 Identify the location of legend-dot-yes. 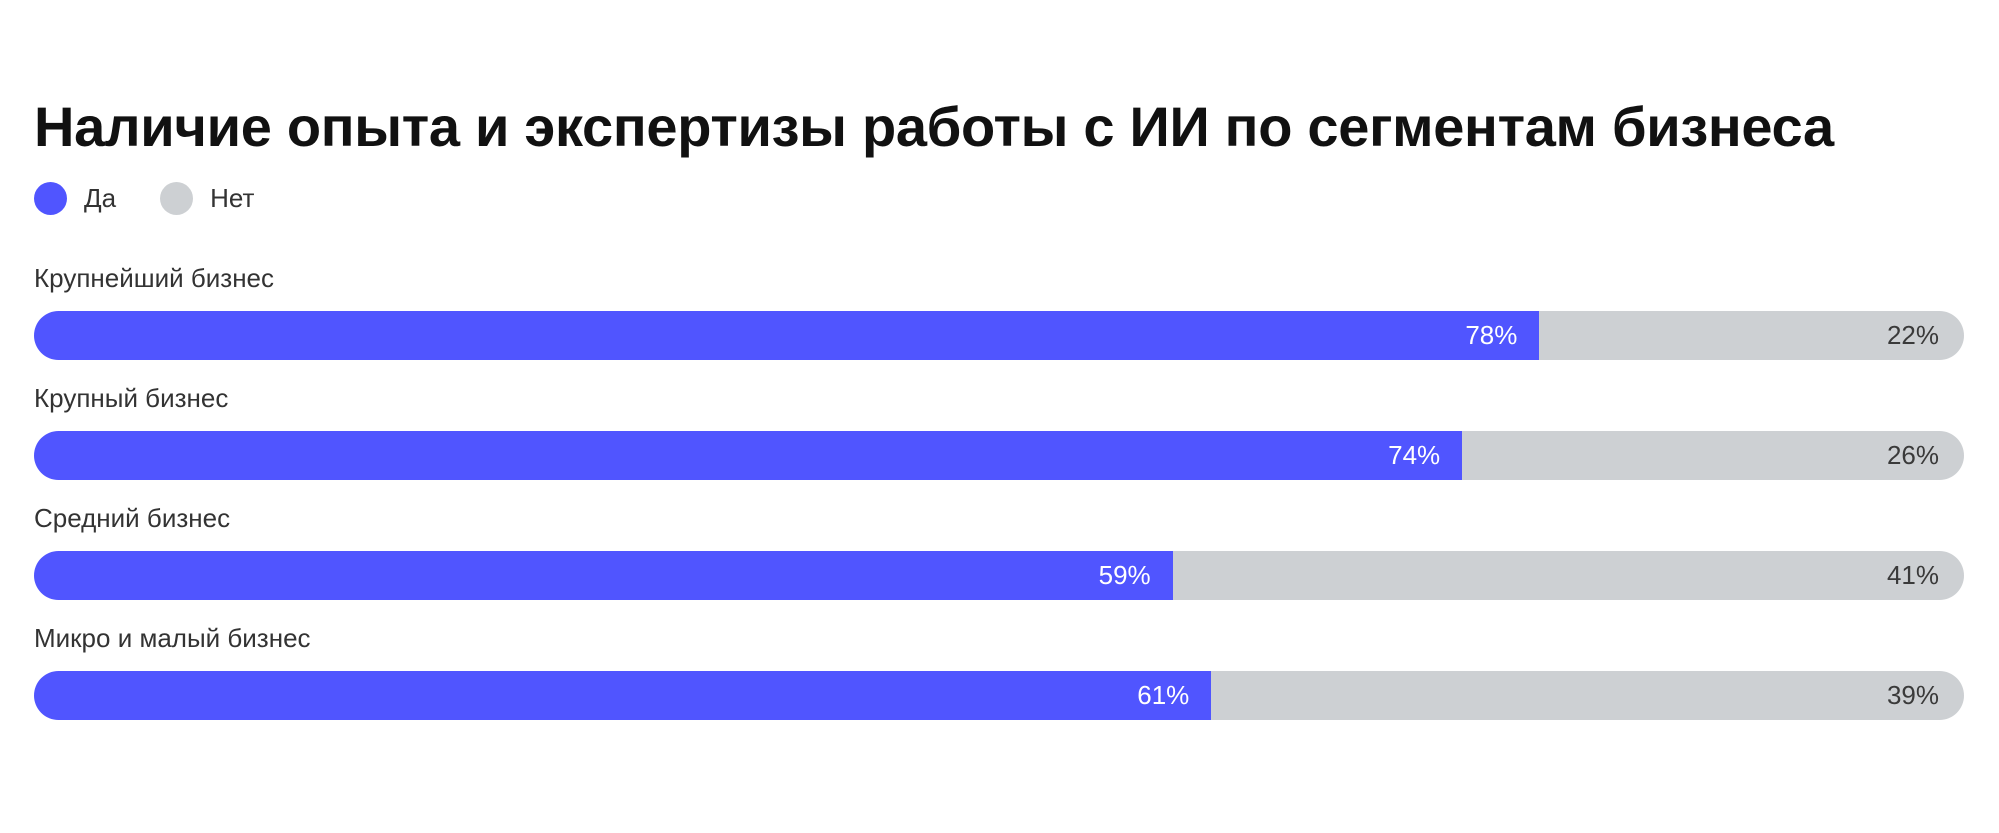
(50, 198).